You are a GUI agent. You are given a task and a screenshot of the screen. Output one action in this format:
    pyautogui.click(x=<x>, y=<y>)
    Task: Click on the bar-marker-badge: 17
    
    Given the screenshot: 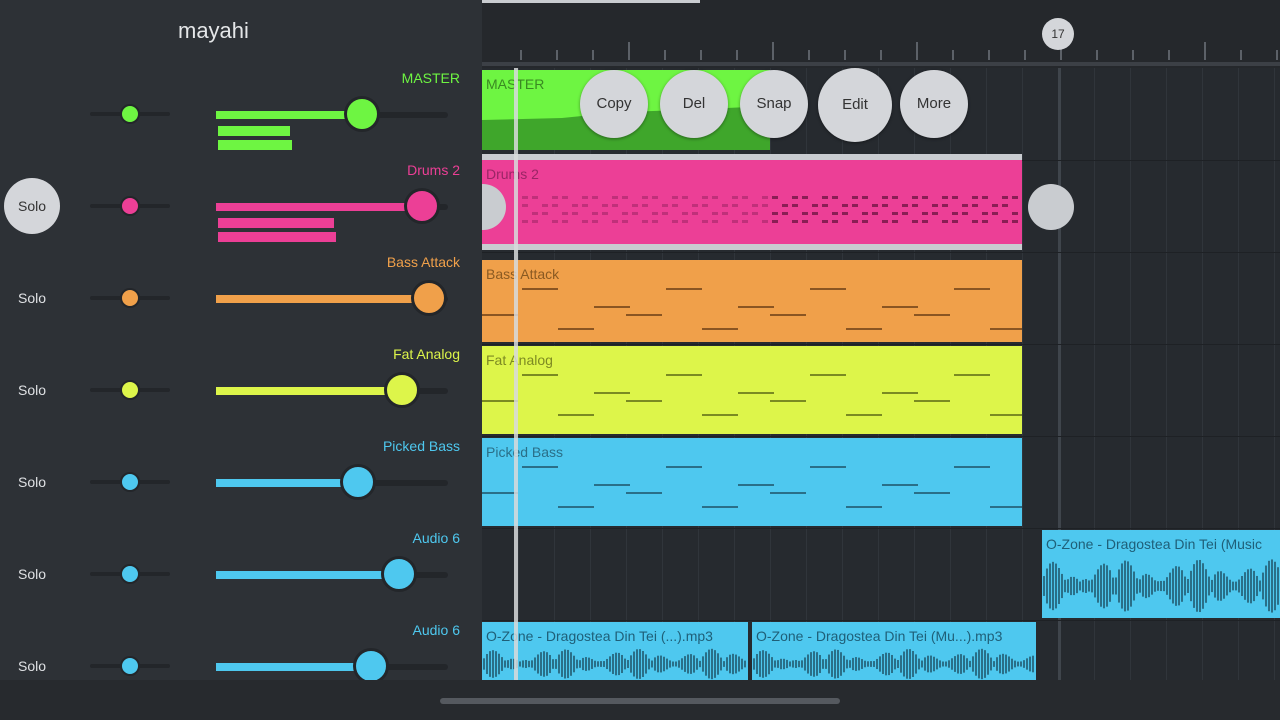 What is the action you would take?
    pyautogui.click(x=1058, y=34)
    